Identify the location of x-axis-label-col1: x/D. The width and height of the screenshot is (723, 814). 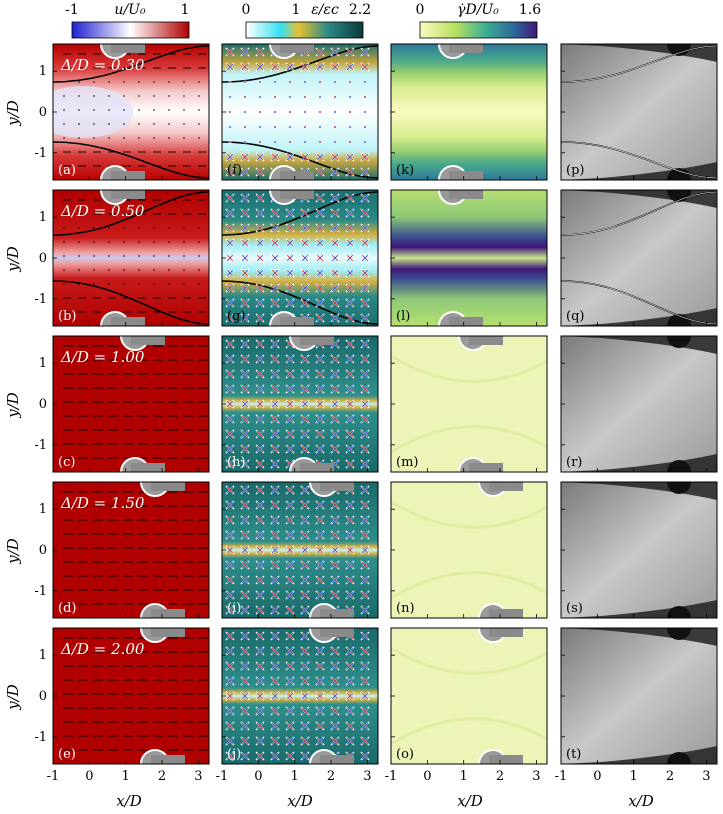
(129, 801).